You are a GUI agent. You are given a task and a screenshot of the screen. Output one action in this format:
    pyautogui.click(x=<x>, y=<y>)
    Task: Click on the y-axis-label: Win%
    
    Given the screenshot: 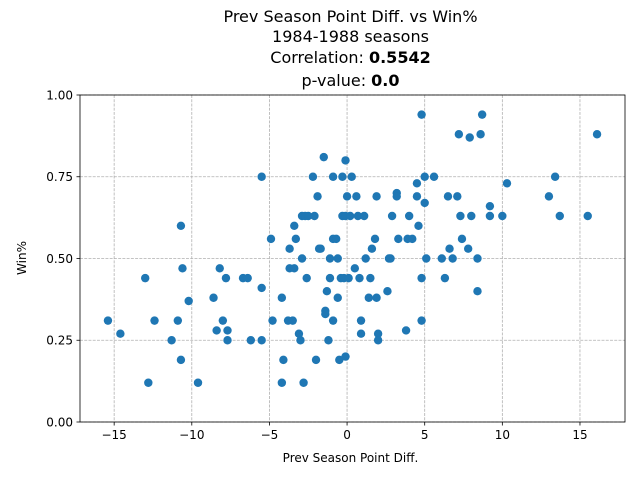 What is the action you would take?
    pyautogui.click(x=22, y=258)
    